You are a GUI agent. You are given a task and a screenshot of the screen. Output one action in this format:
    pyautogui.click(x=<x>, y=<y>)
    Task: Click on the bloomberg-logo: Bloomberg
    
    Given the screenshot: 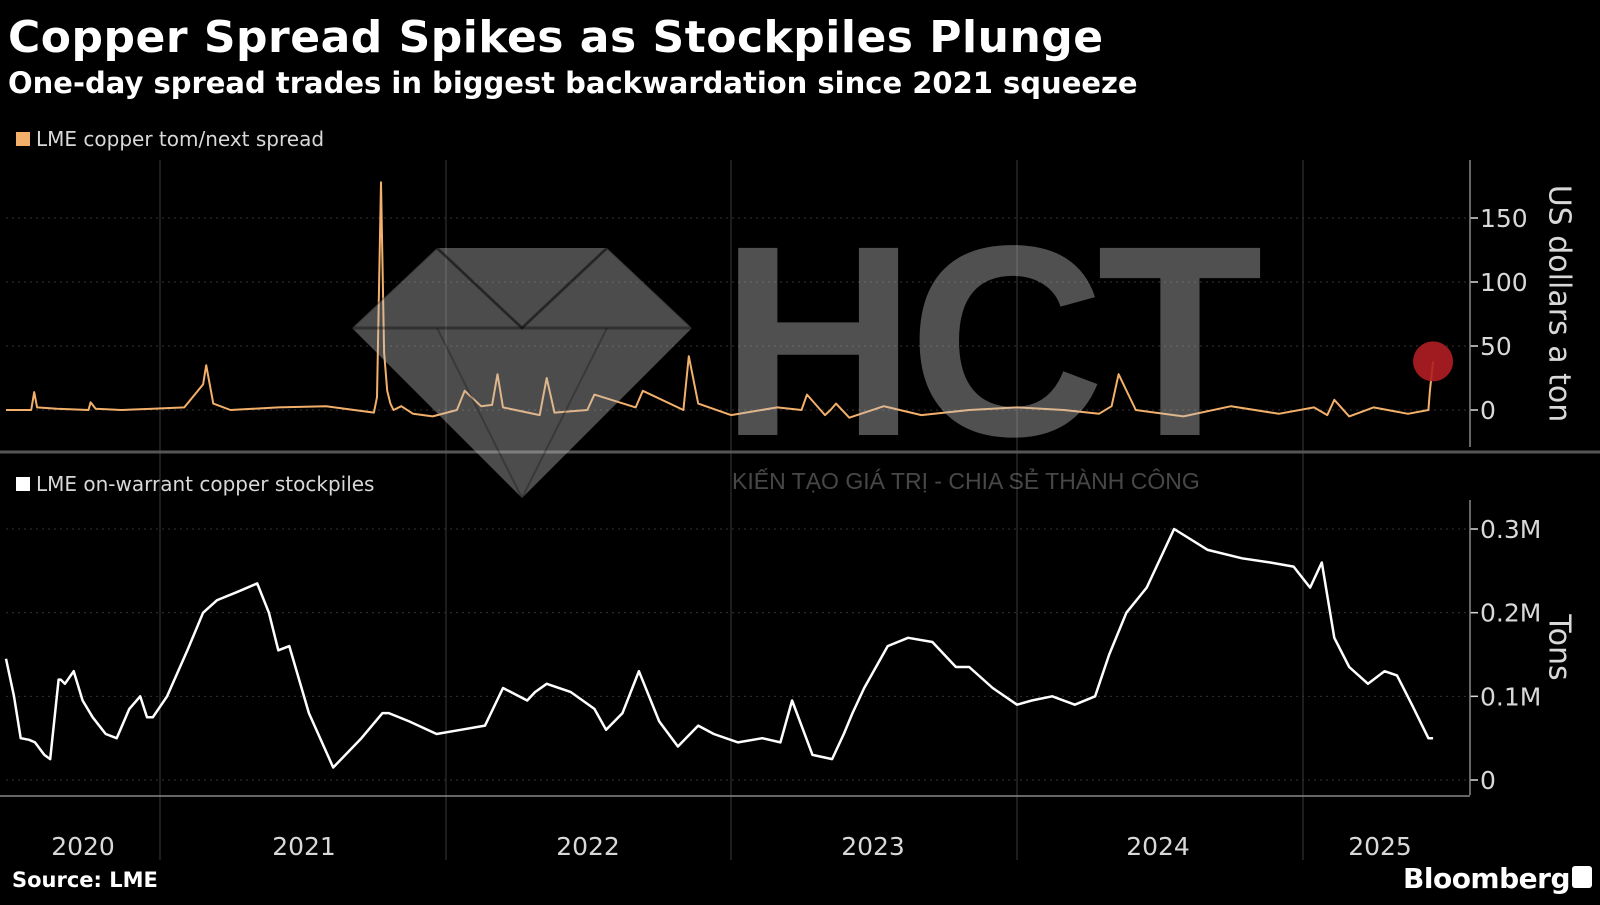 What is the action you would take?
    pyautogui.click(x=1486, y=878)
    